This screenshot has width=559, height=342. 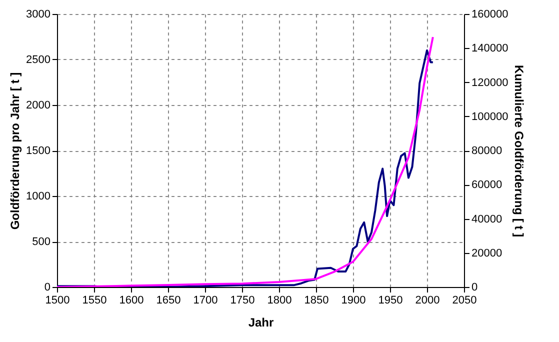 What do you see at coordinates (47, 288) in the screenshot?
I see `y-tick-label: 0` at bounding box center [47, 288].